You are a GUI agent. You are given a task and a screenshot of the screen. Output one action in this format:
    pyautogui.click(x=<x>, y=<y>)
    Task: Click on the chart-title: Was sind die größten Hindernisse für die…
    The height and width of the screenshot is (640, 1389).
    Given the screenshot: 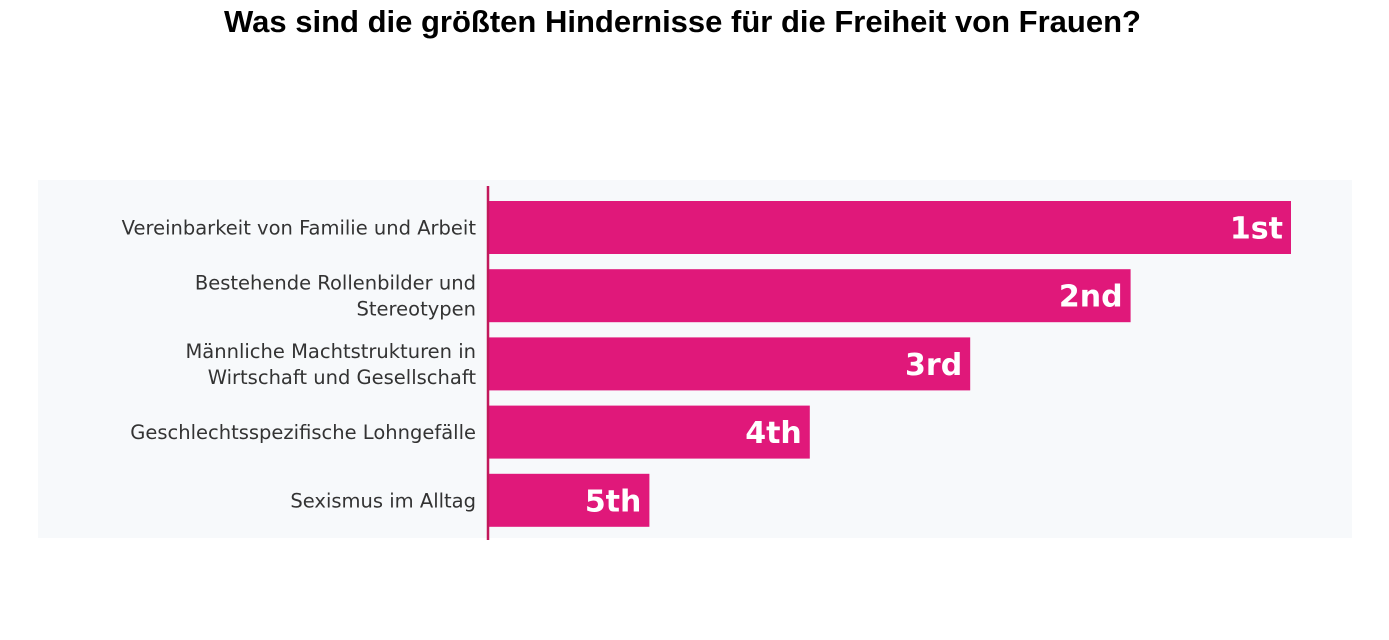 What is the action you would take?
    pyautogui.click(x=682, y=21)
    